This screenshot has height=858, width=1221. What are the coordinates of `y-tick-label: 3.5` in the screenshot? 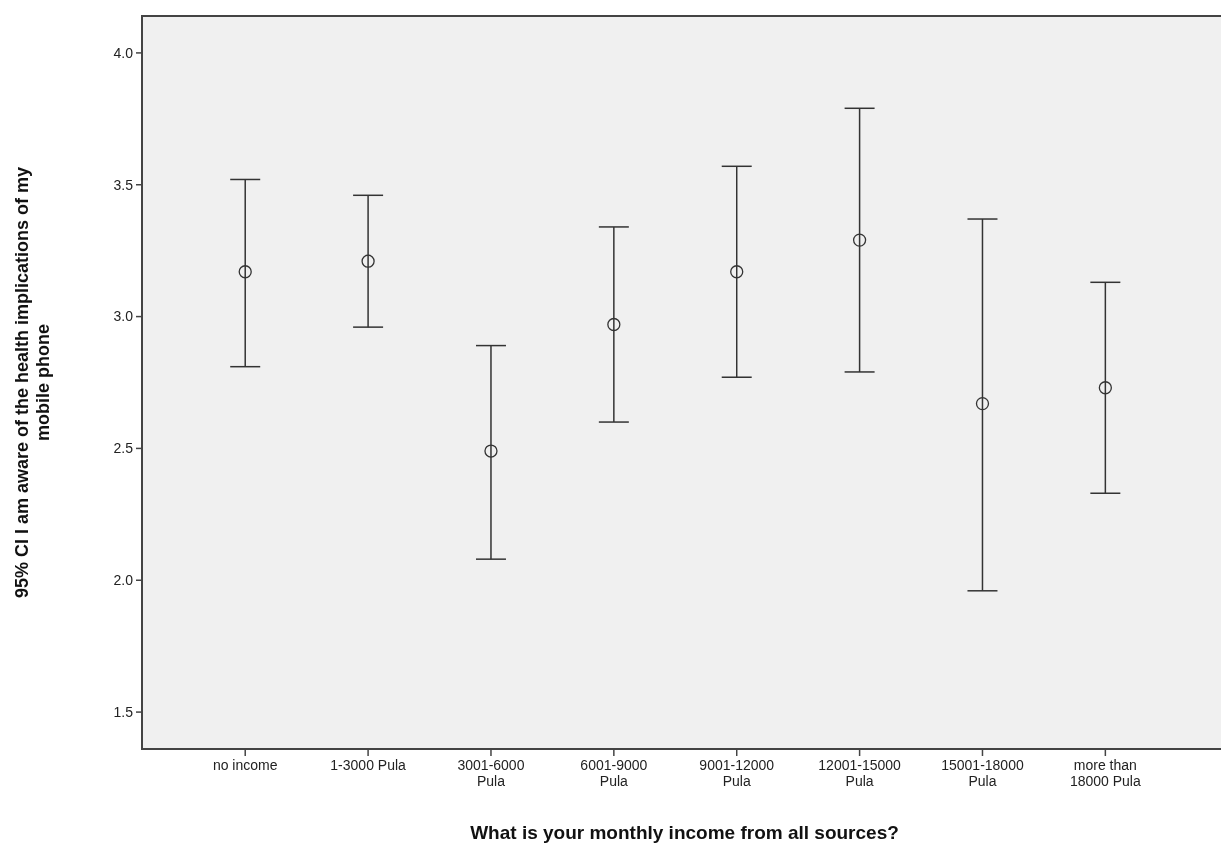 It's located at (123, 184).